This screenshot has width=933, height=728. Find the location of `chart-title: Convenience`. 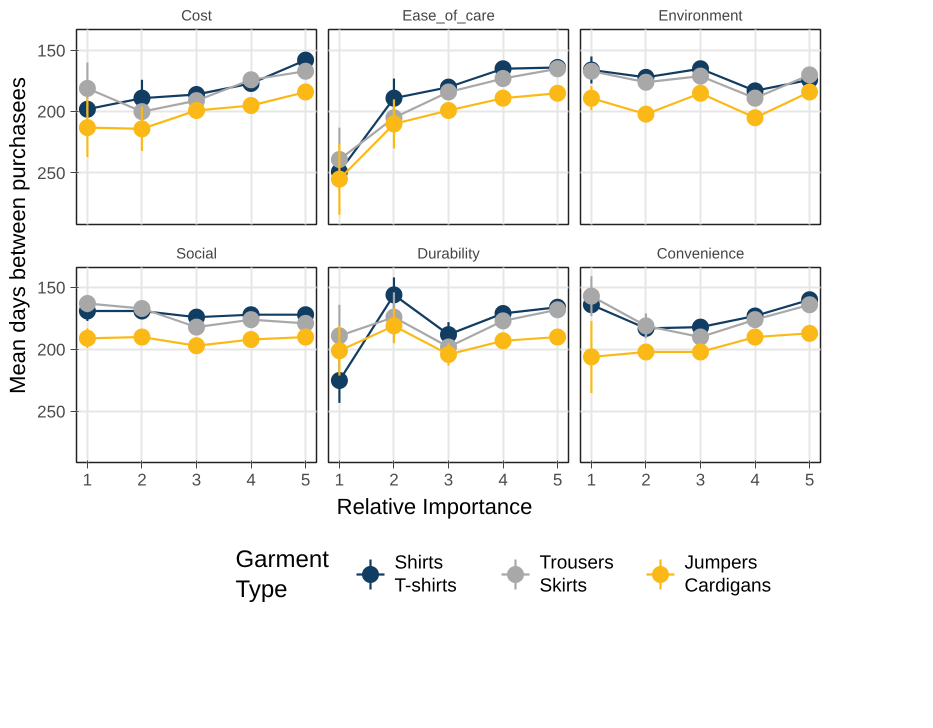

chart-title: Convenience is located at coordinates (700, 254).